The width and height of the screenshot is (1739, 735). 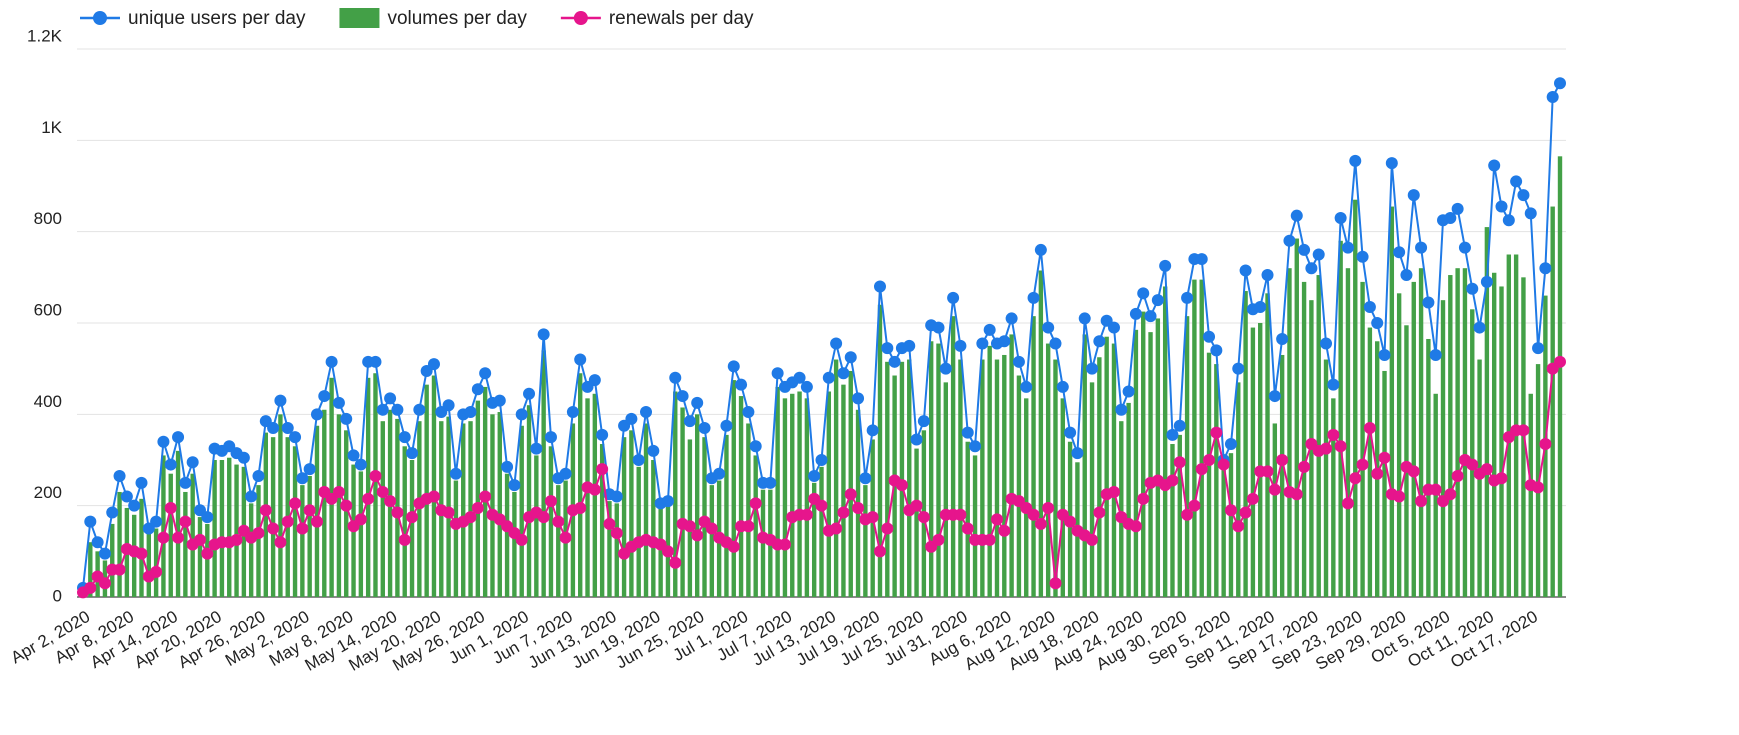 I want to click on legend-label: volumes per day, so click(x=457, y=18).